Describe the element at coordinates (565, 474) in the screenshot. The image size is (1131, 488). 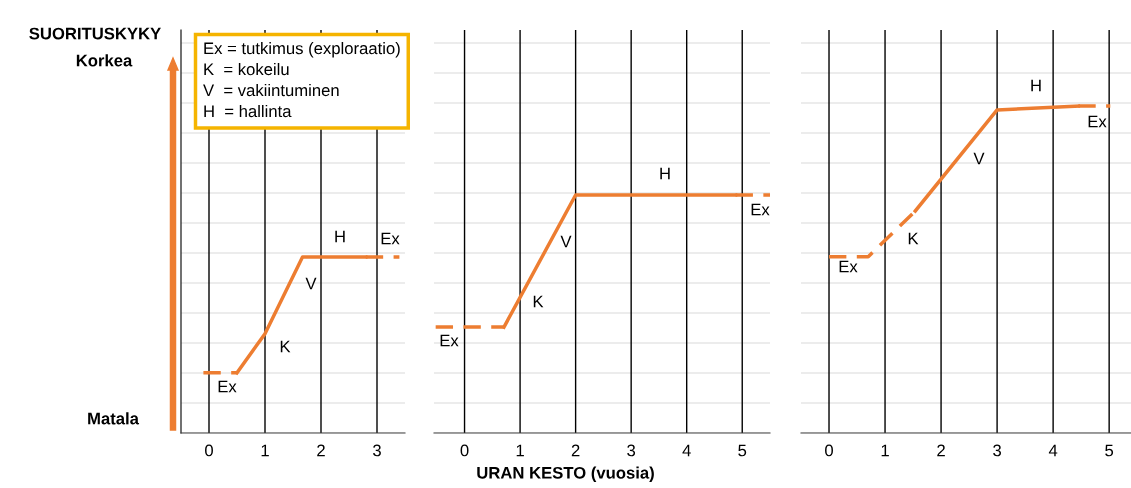
I see `x-axis-title: URAN KESTO (vuosia)` at that location.